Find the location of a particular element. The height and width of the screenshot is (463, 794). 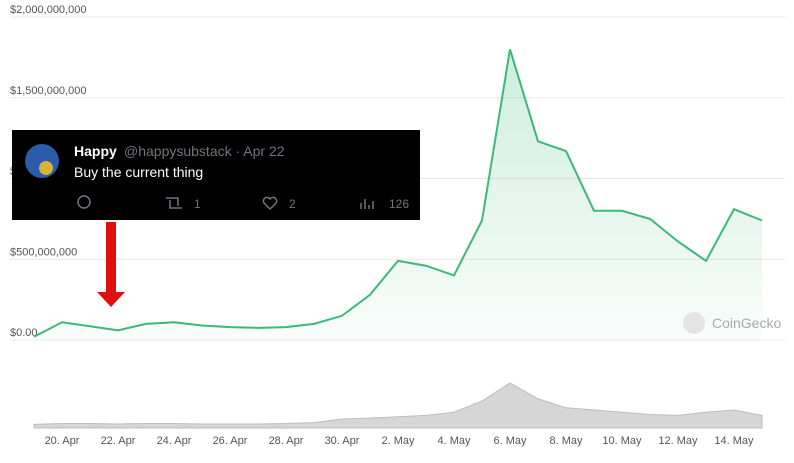

tweet-name: Happy is located at coordinates (95, 151).